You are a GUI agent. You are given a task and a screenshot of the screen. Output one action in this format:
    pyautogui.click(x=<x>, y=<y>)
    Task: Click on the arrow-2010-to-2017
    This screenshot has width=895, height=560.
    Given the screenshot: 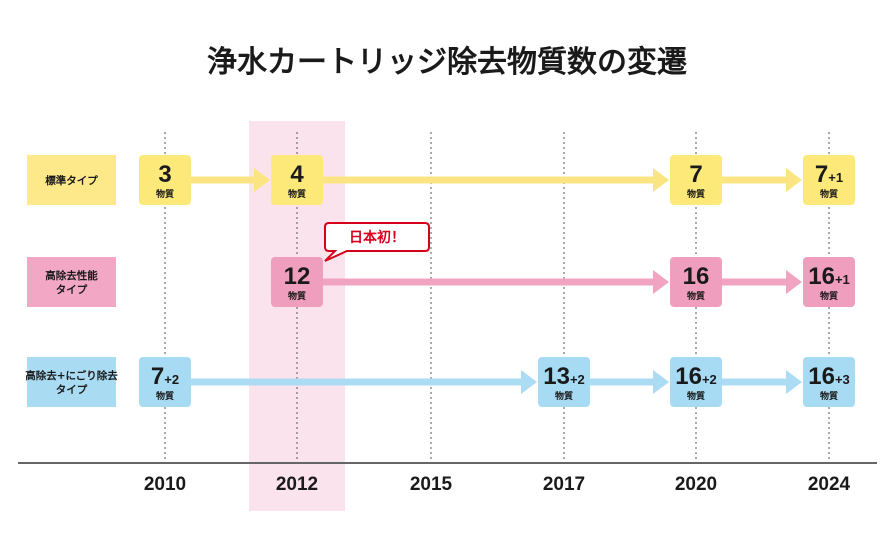 What is the action you would take?
    pyautogui.click(x=364, y=382)
    